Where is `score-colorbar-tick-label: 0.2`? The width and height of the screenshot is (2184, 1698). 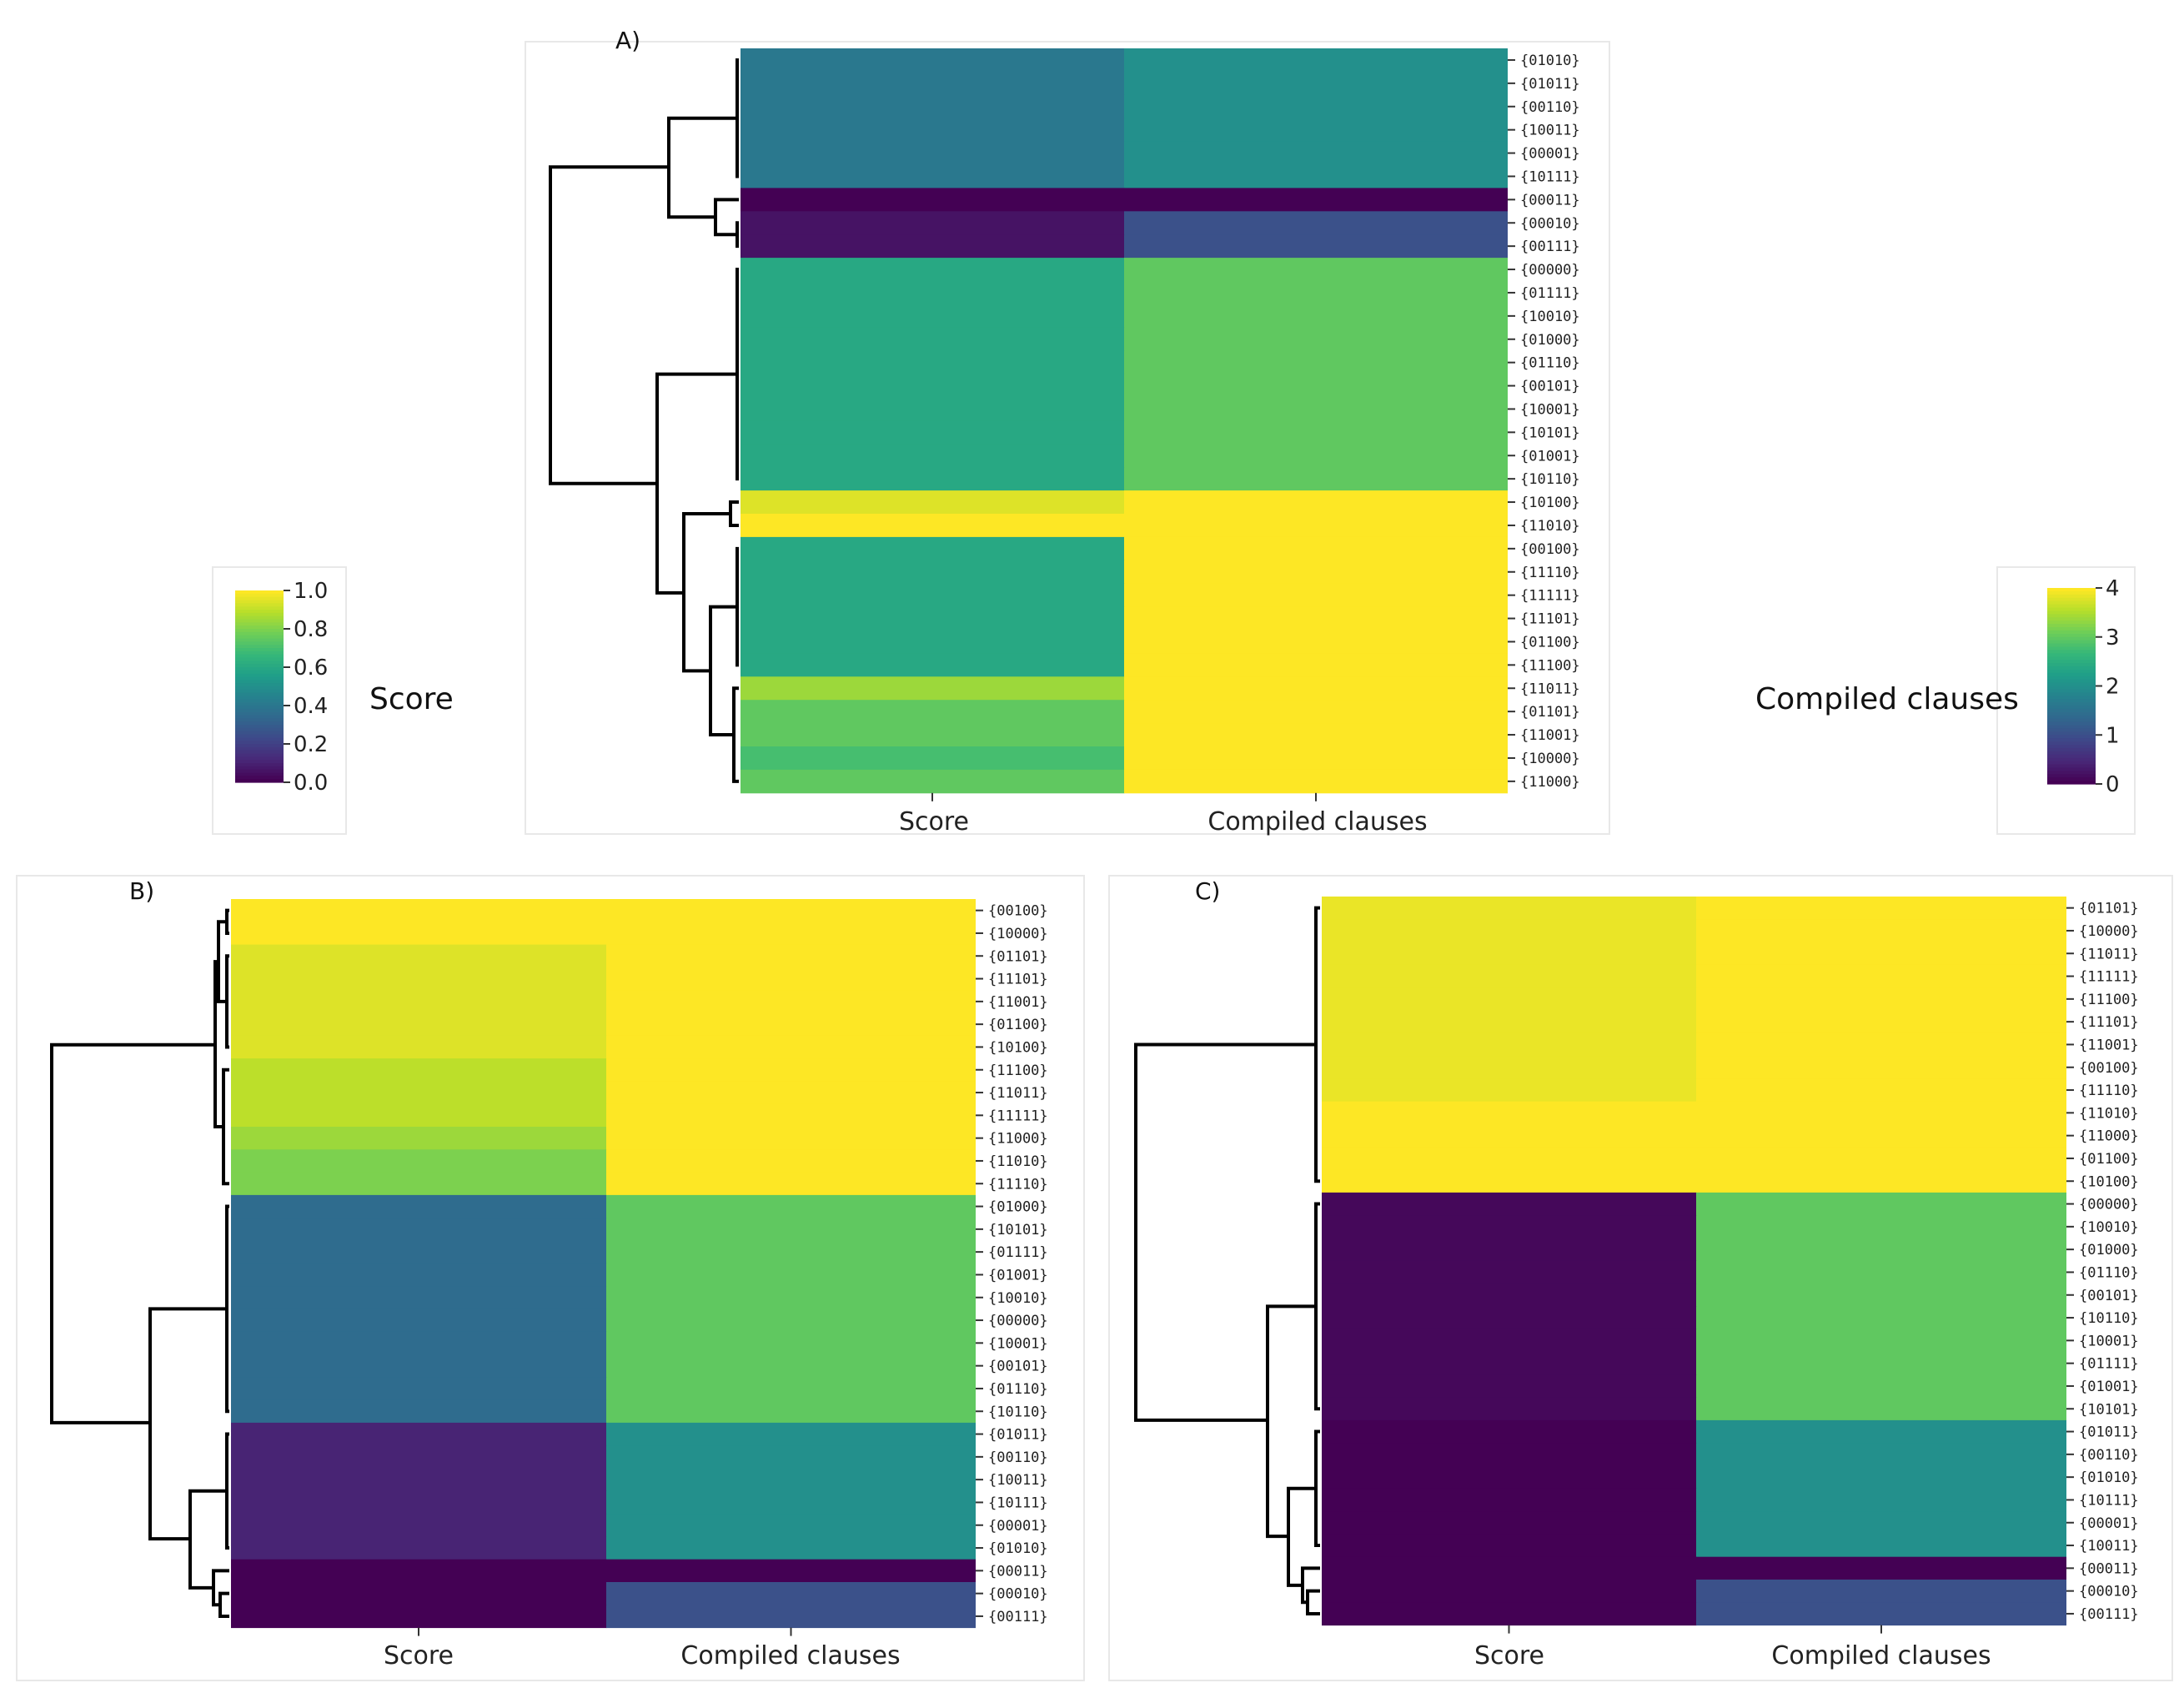
score-colorbar-tick-label: 0.2 is located at coordinates (311, 745).